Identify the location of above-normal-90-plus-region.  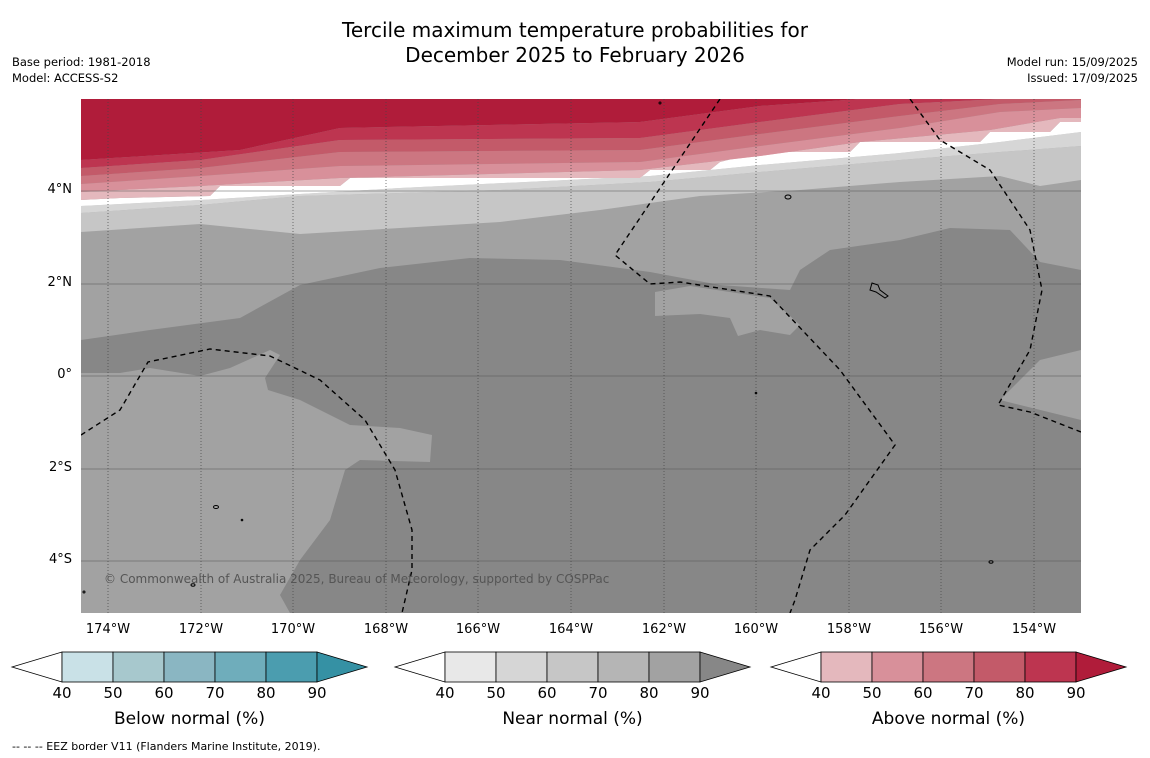
(470, 129).